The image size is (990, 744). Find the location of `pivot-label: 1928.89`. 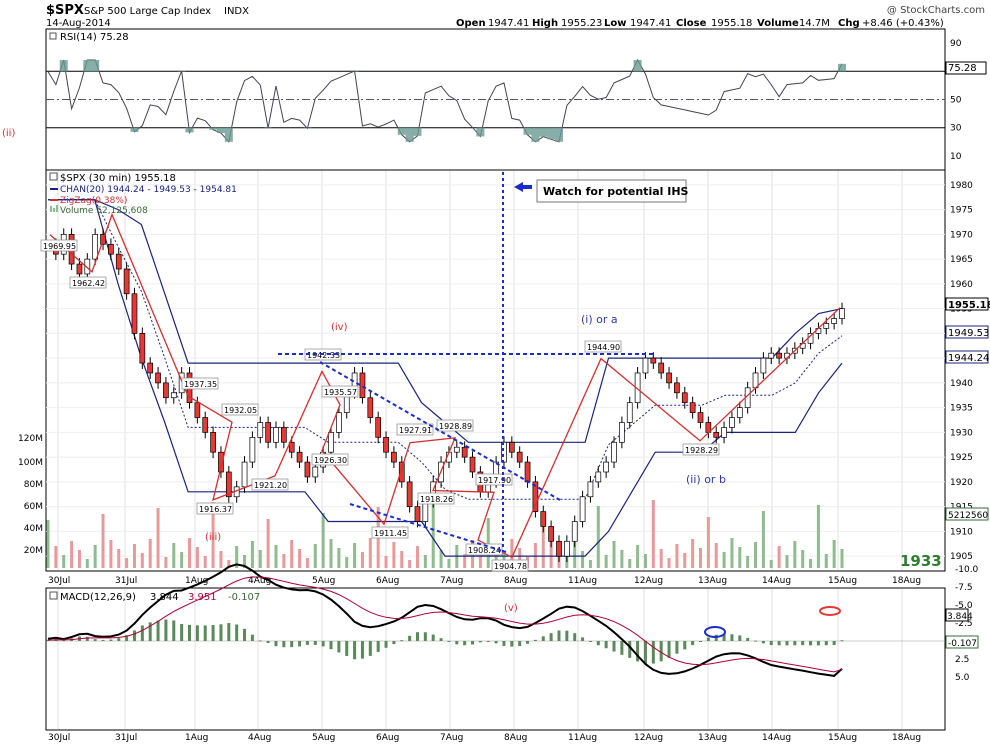

pivot-label: 1928.89 is located at coordinates (455, 426).